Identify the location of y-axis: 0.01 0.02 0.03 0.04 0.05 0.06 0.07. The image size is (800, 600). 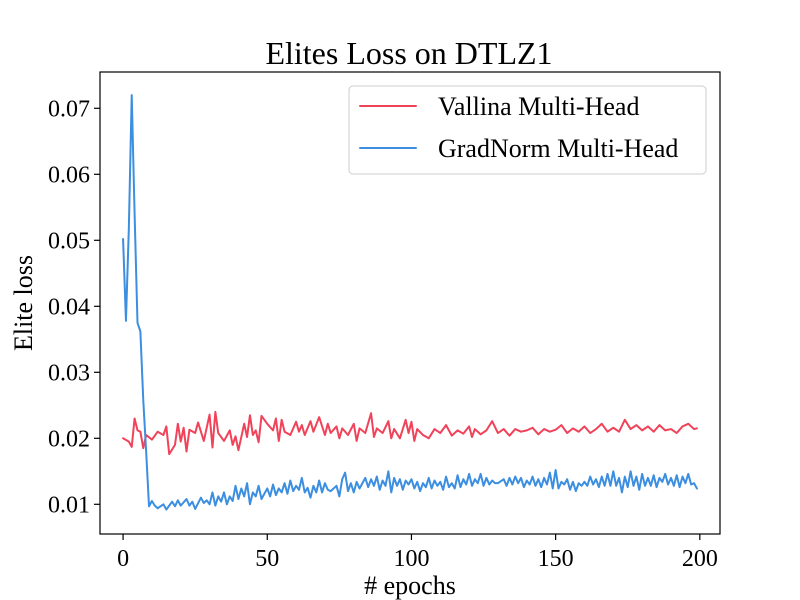
(74, 307).